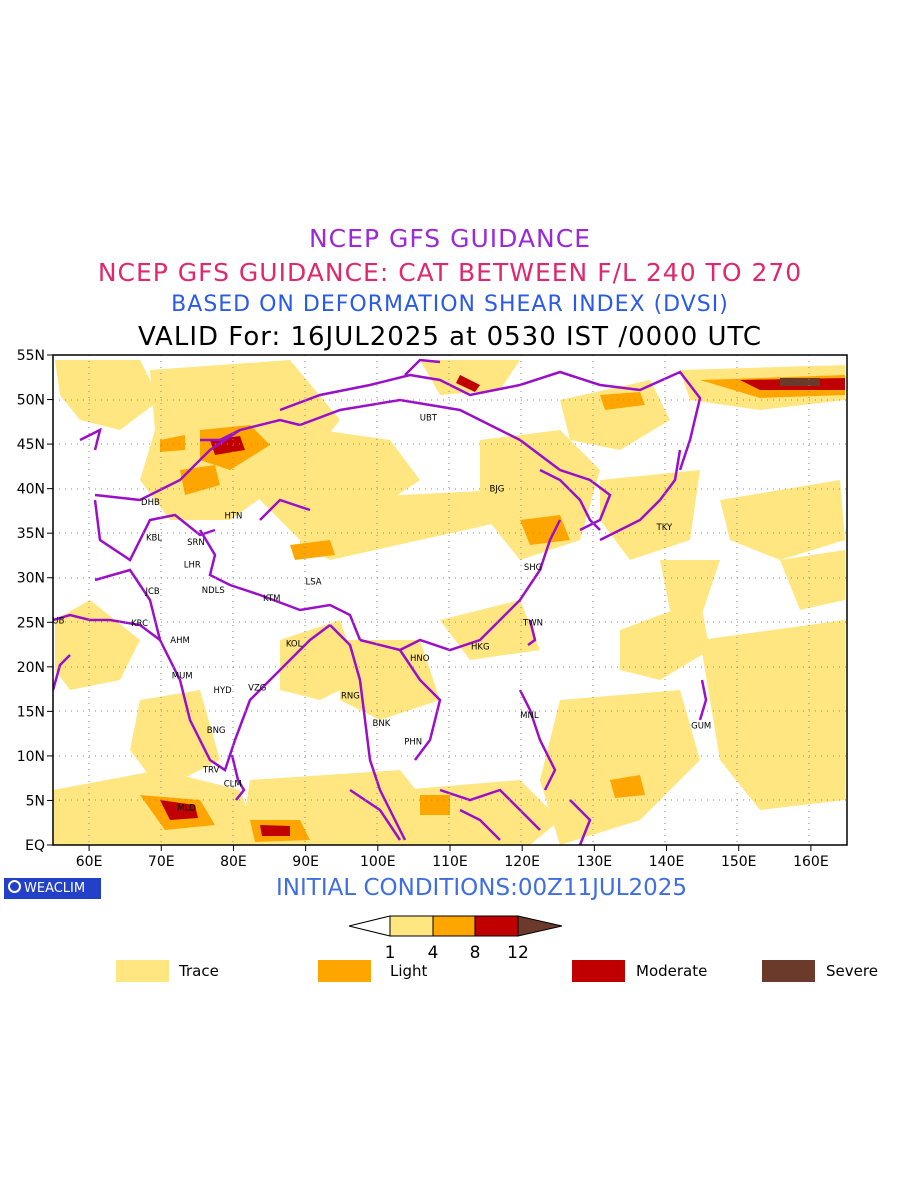 The width and height of the screenshot is (900, 1200). What do you see at coordinates (449, 238) in the screenshot?
I see `title-main: NCEP GFS GUIDANCE` at bounding box center [449, 238].